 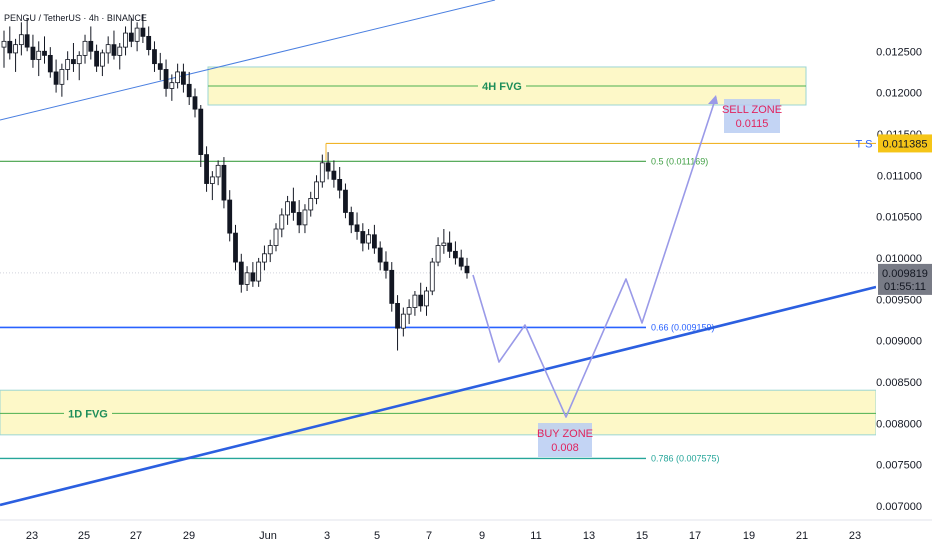 I want to click on y-tick-label-6: 0.009500, so click(x=899, y=300).